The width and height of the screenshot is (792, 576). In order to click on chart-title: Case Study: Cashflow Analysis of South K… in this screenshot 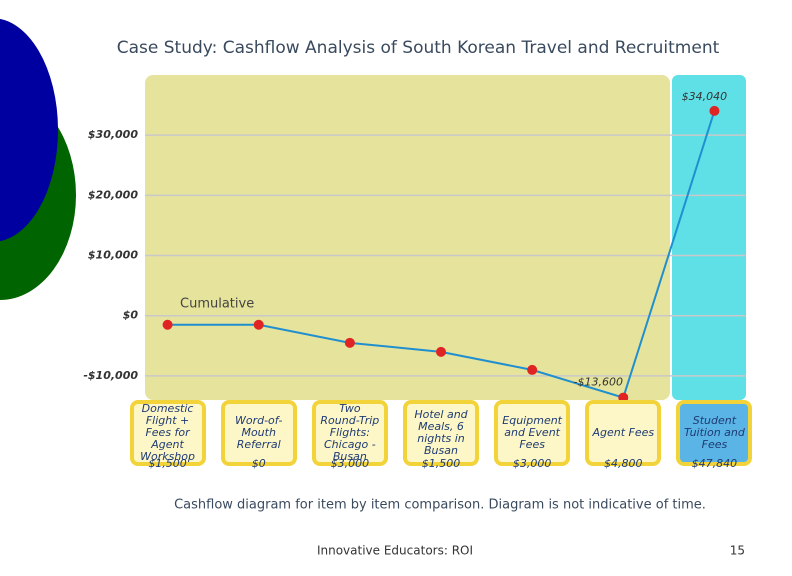, I will do `click(418, 48)`.